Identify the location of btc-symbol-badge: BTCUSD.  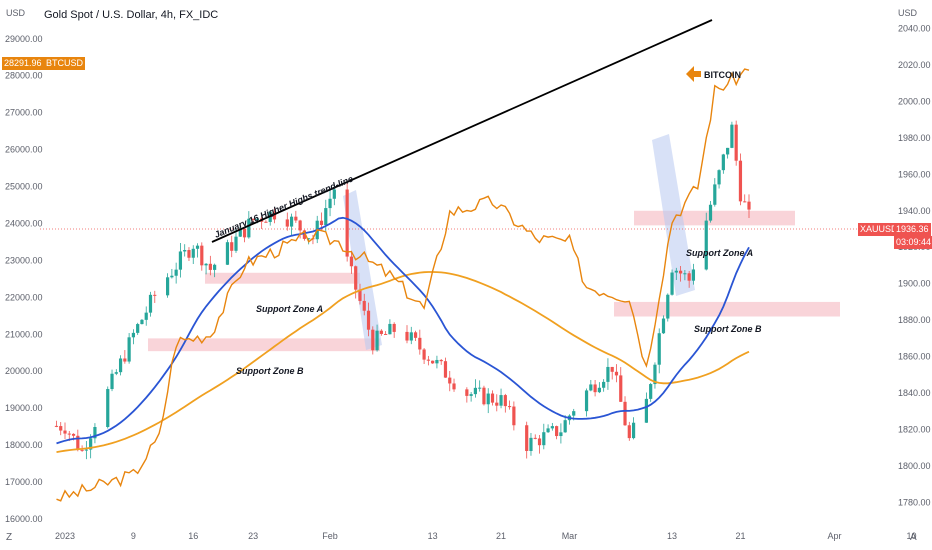
(65, 63).